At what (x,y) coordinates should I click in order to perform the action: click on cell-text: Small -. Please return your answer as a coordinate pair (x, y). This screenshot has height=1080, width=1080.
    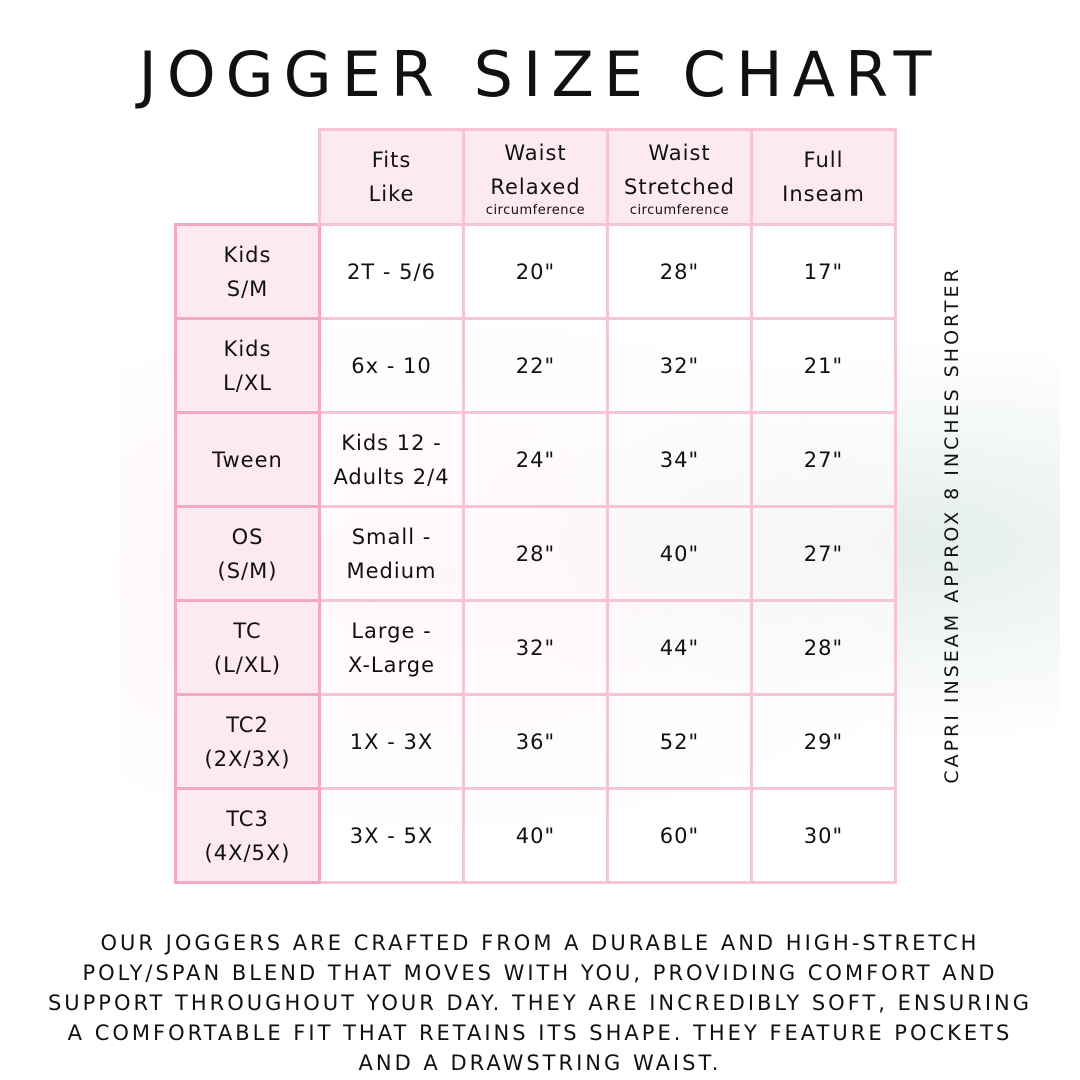
    Looking at the image, I should click on (391, 536).